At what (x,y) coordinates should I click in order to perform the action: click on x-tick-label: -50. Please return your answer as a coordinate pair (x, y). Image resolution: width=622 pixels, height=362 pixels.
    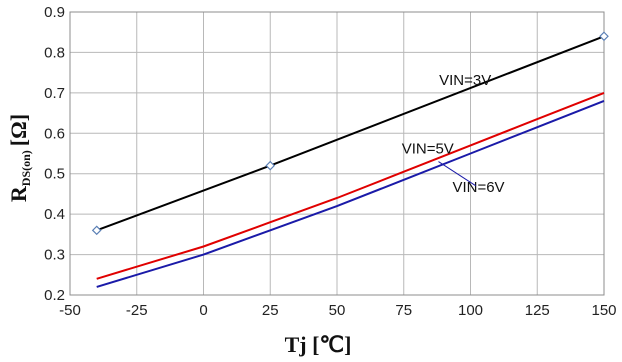
    Looking at the image, I should click on (70, 310).